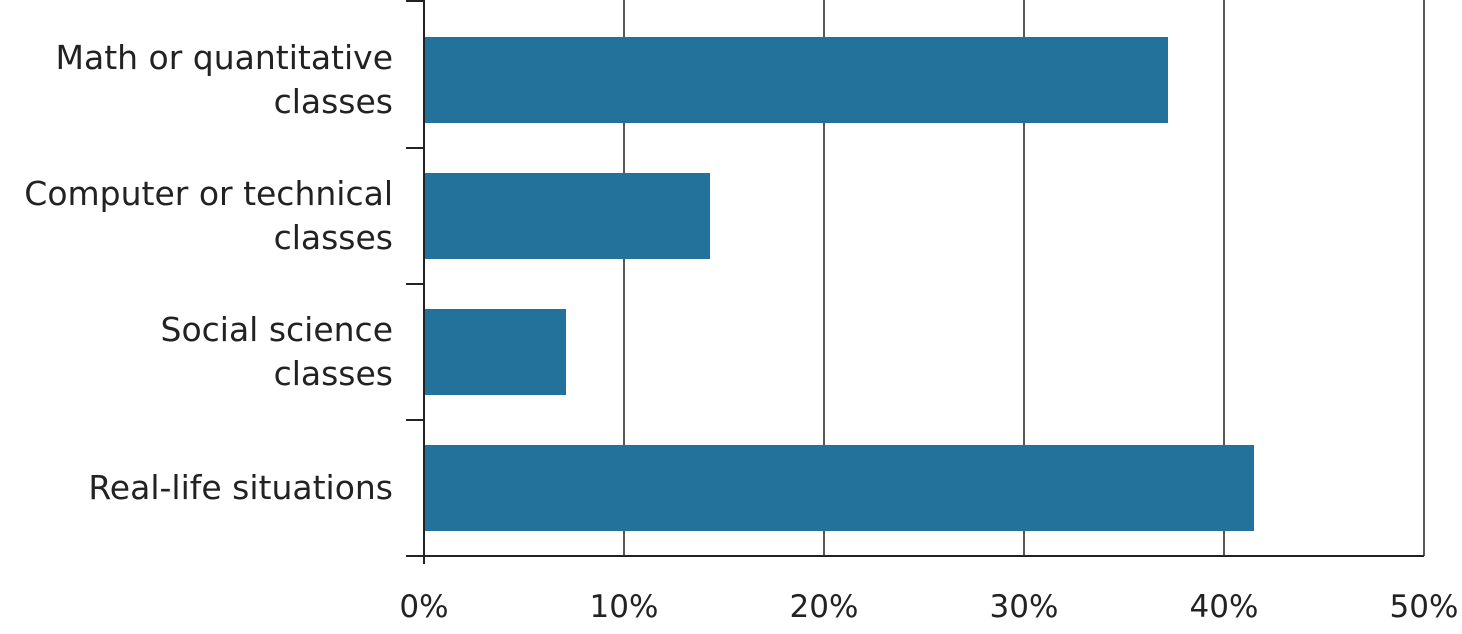 The image size is (1462, 634). What do you see at coordinates (824, 607) in the screenshot?
I see `x-tick-label: 20%` at bounding box center [824, 607].